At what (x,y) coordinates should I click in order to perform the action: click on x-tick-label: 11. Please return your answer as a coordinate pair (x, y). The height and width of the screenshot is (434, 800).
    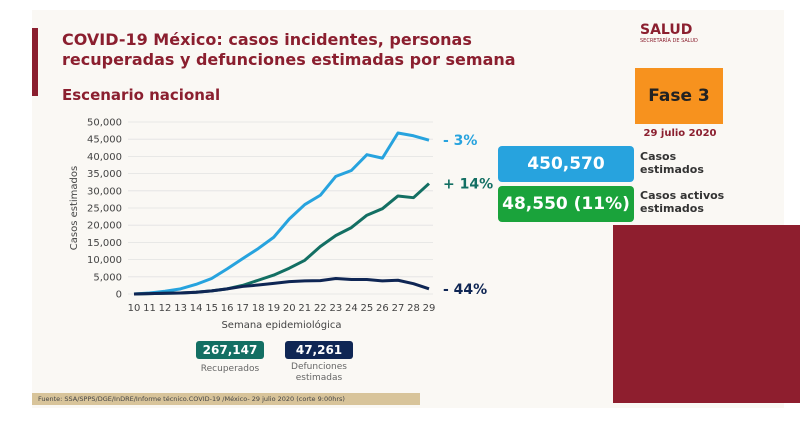
    Looking at the image, I should click on (149, 308).